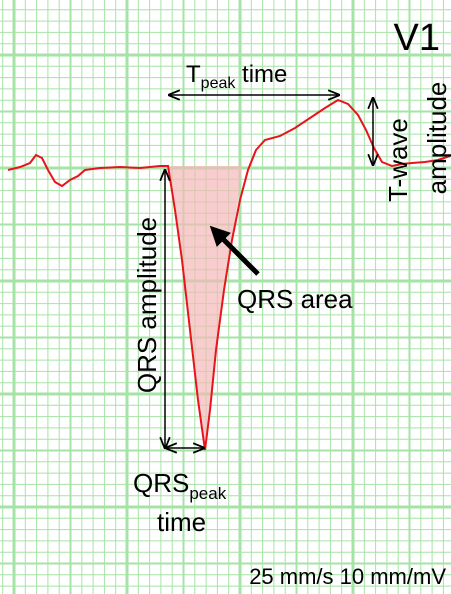  What do you see at coordinates (436, 138) in the screenshot?
I see `t-wave-label: amplitude` at bounding box center [436, 138].